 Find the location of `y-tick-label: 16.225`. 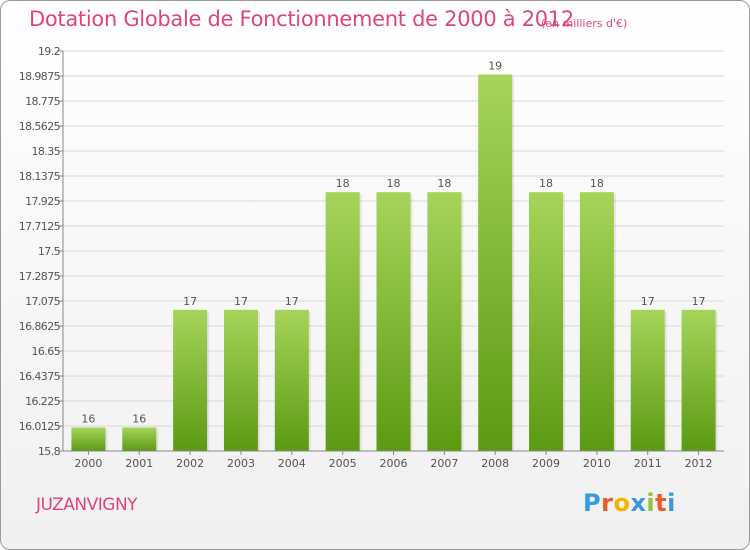

y-tick-label: 16.225 is located at coordinates (42, 401).